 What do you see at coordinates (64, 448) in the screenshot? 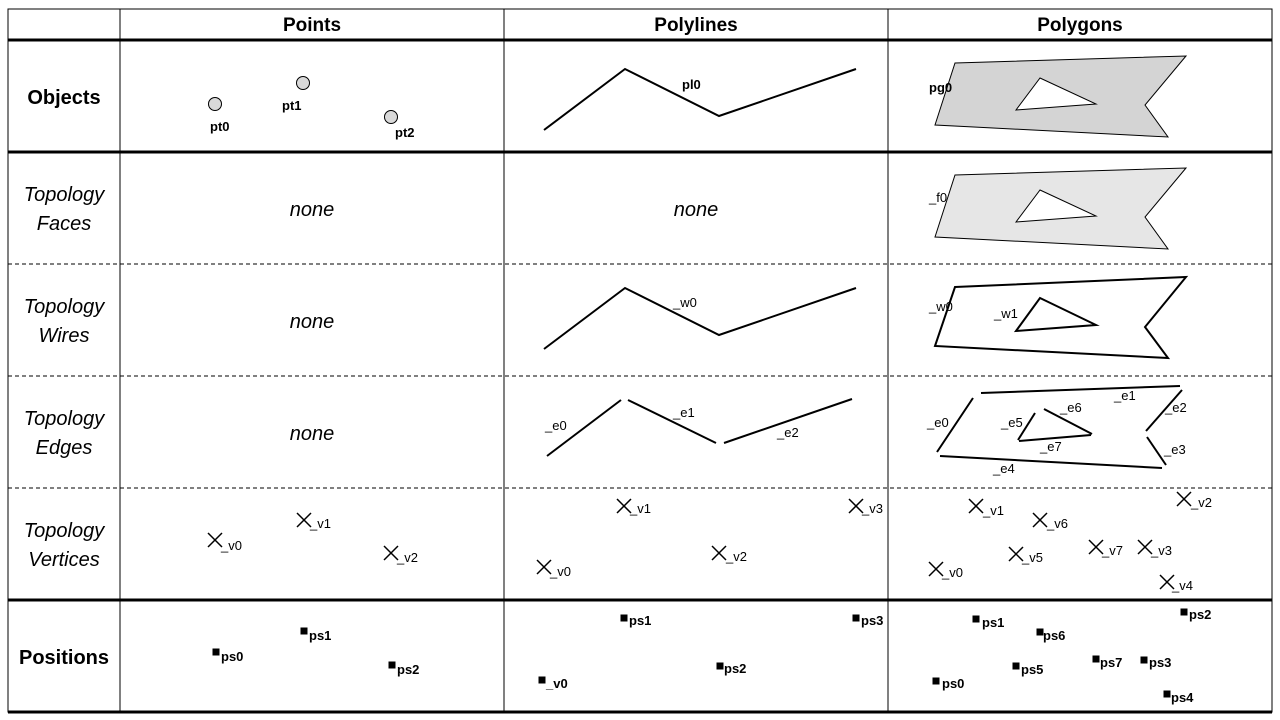
I see `row-label-edges-line2: Edges` at bounding box center [64, 448].